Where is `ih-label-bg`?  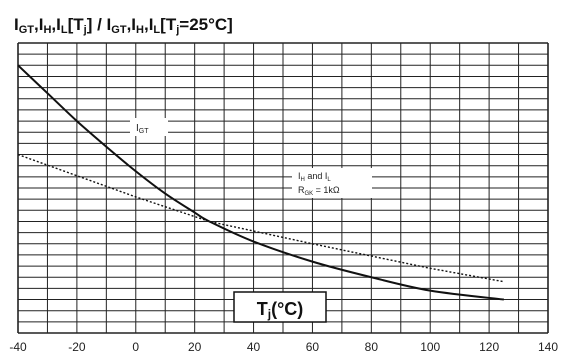
ih-label-bg is located at coordinates (332, 183).